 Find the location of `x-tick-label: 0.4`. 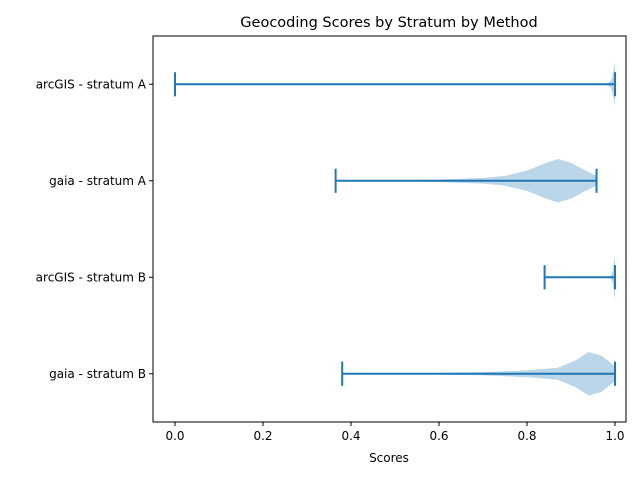

x-tick-label: 0.4 is located at coordinates (350, 436).